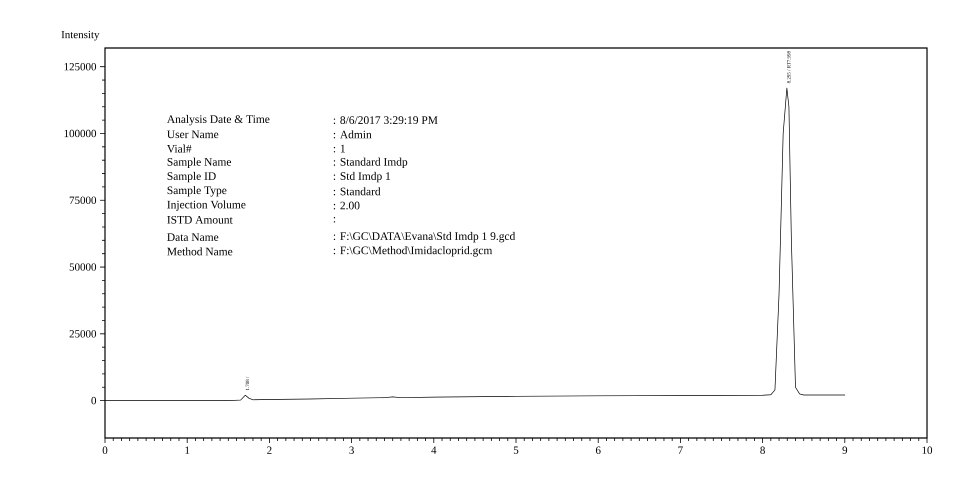 The image size is (954, 479). Describe the element at coordinates (269, 450) in the screenshot. I see `x-tick-label: 2` at that location.